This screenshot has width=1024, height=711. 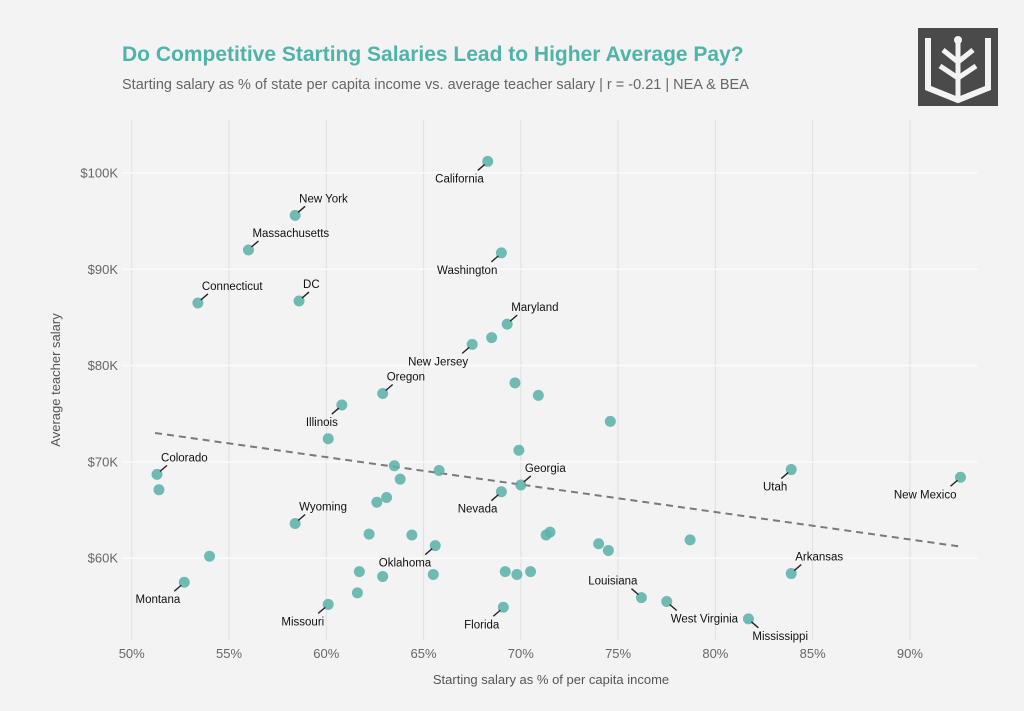 What do you see at coordinates (229, 653) in the screenshot?
I see `x-tick-label: 55%` at bounding box center [229, 653].